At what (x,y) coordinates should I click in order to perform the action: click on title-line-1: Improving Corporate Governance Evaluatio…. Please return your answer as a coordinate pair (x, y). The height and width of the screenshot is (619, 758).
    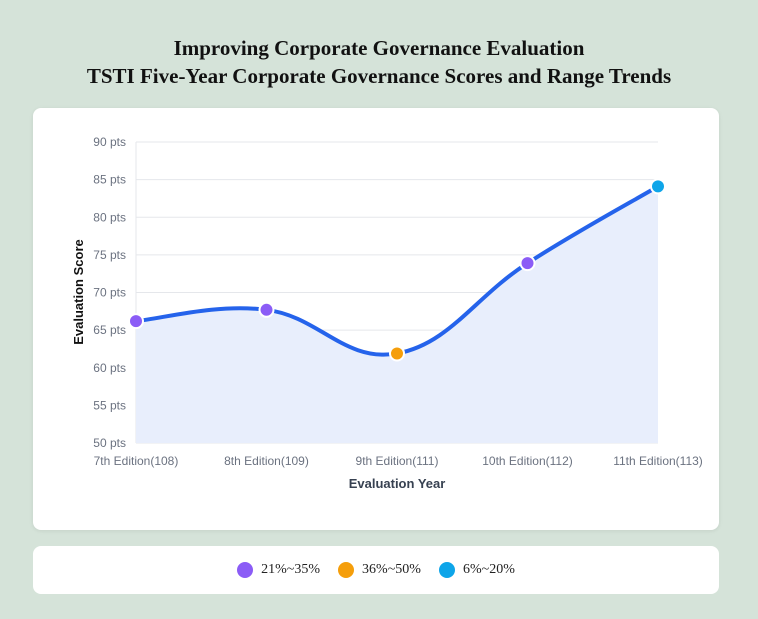
    Looking at the image, I should click on (379, 48).